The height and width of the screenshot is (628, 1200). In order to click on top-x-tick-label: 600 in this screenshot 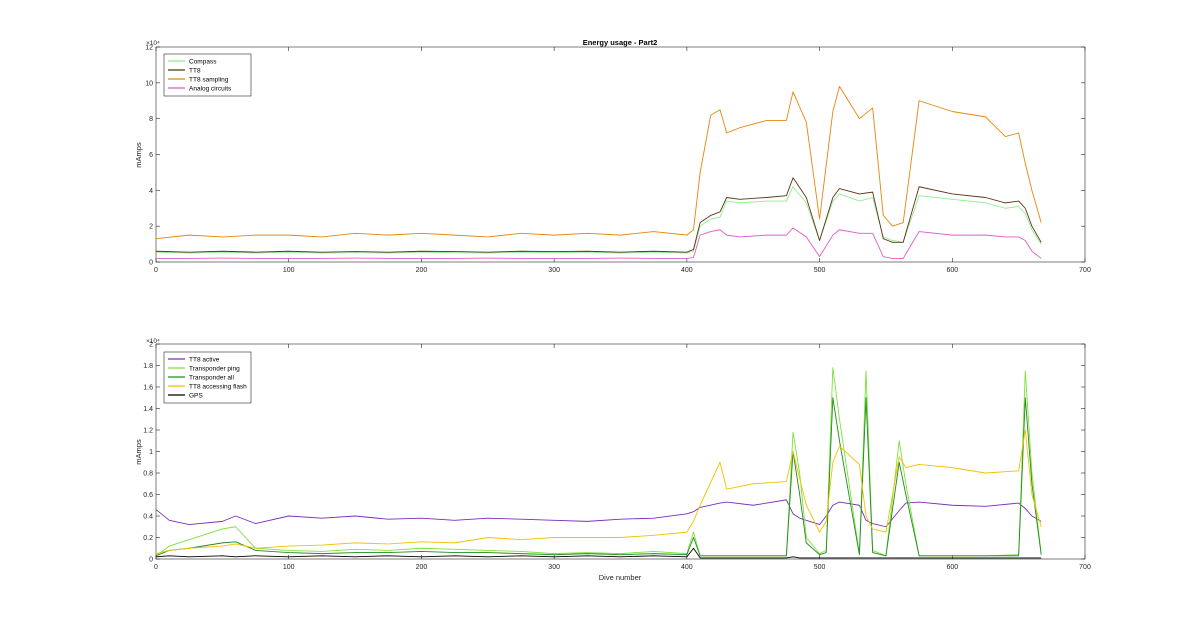, I will do `click(952, 270)`.